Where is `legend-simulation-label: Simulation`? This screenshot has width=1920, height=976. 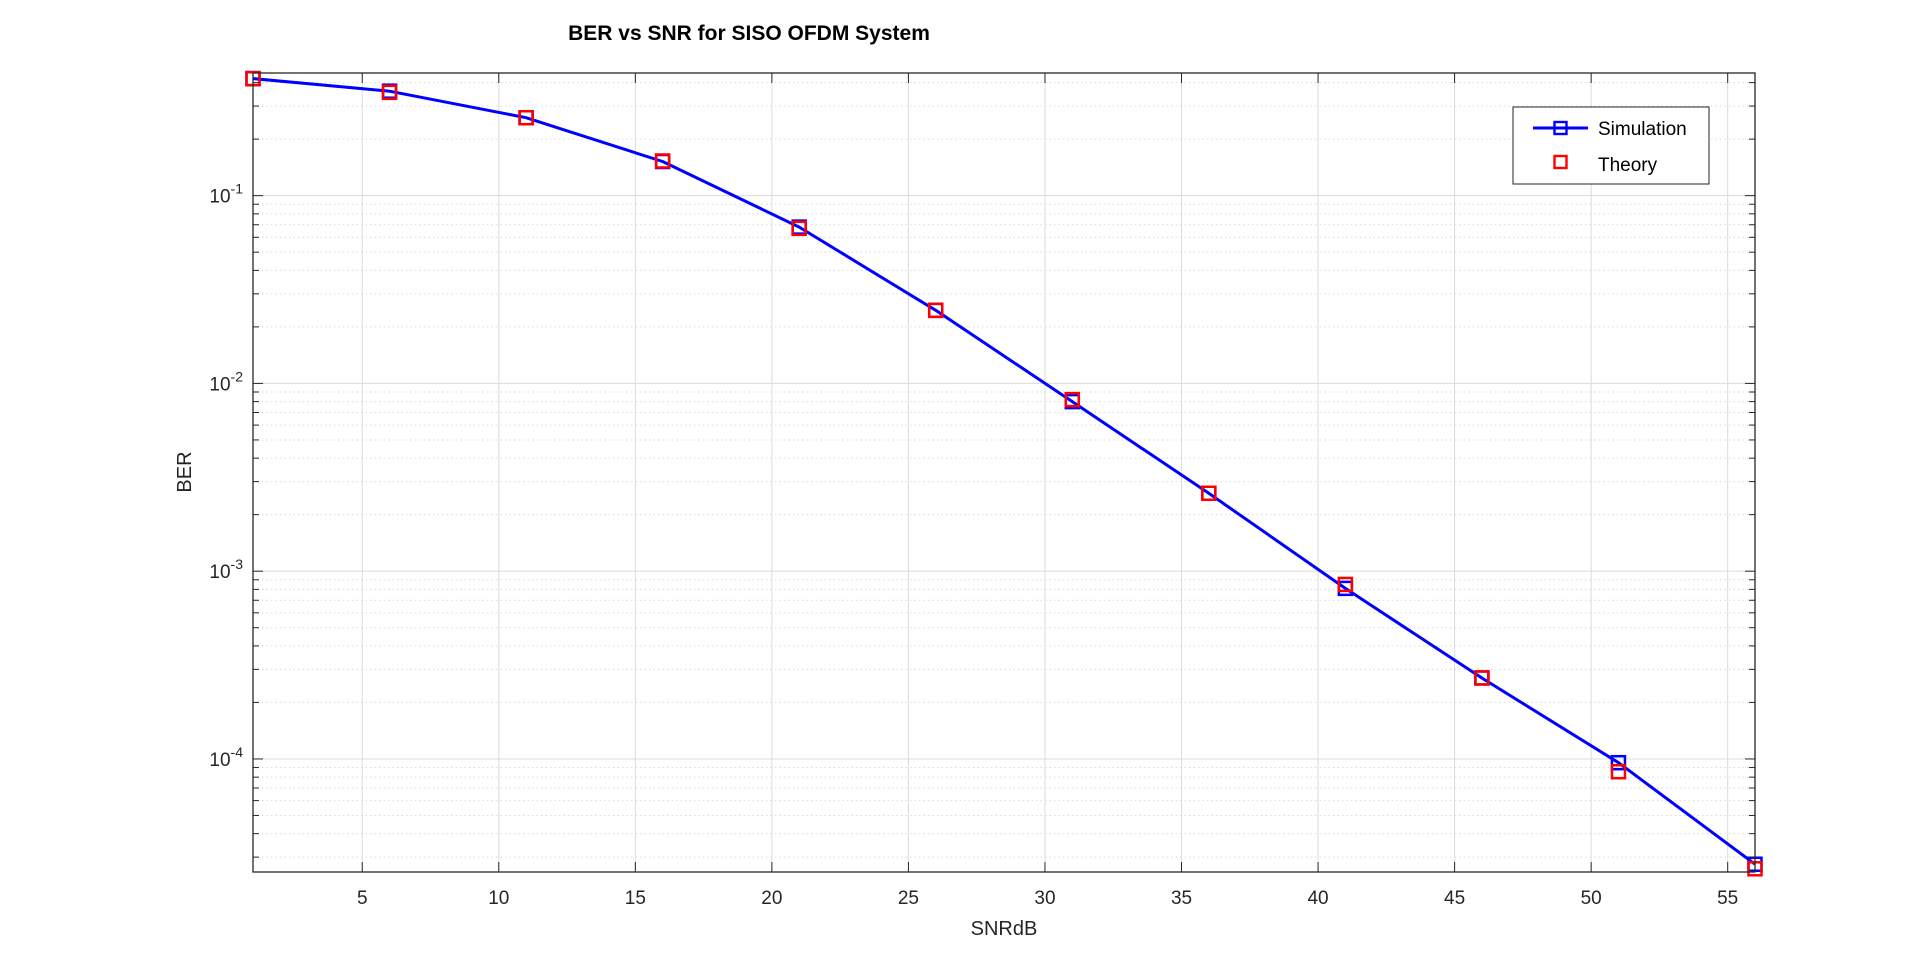
legend-simulation-label: Simulation is located at coordinates (1642, 129).